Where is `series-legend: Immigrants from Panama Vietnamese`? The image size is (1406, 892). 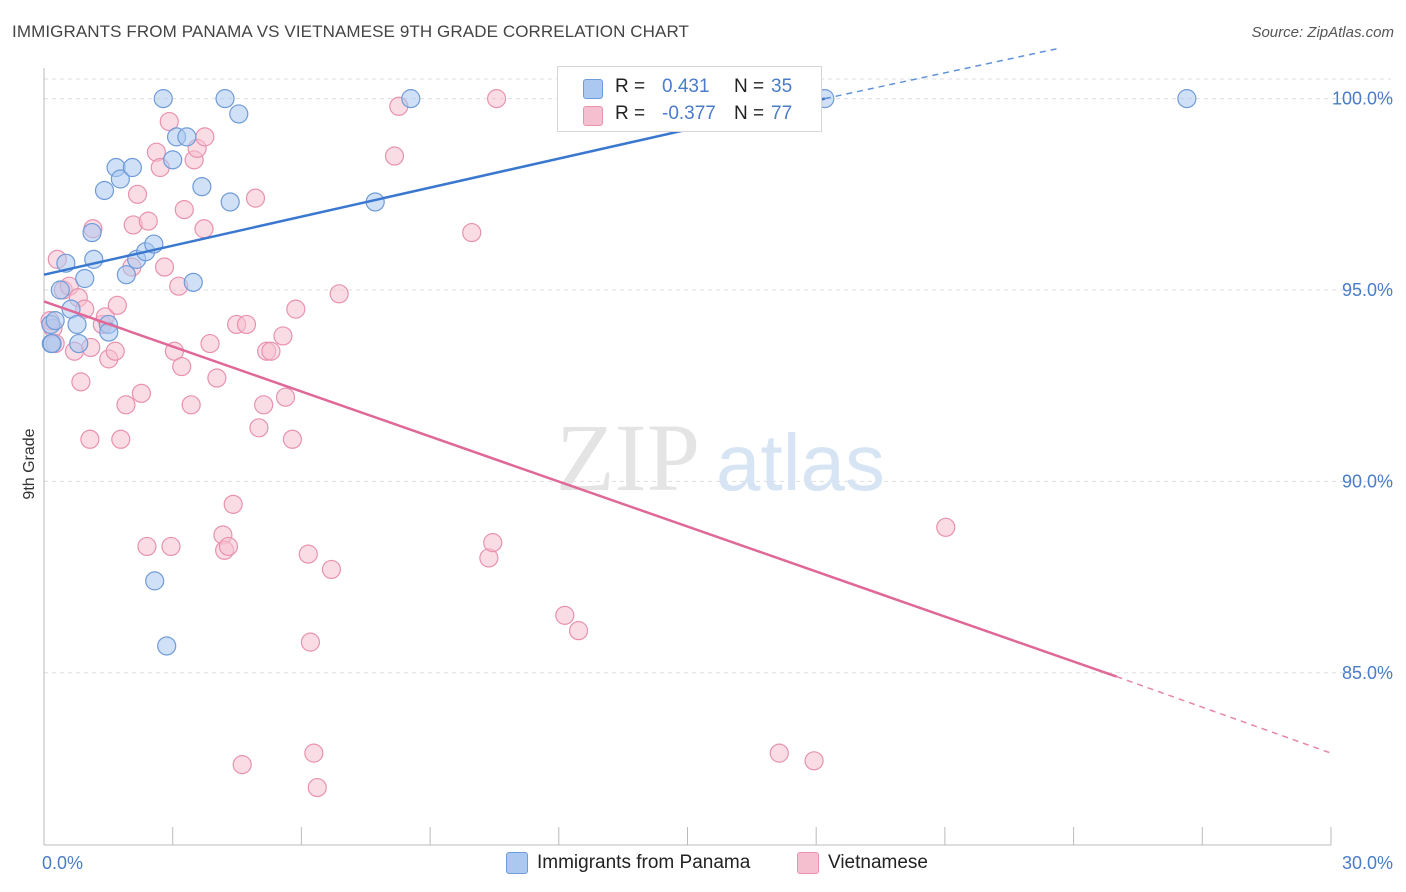
series-legend: Immigrants from Panama Vietnamese is located at coordinates (703, 865).